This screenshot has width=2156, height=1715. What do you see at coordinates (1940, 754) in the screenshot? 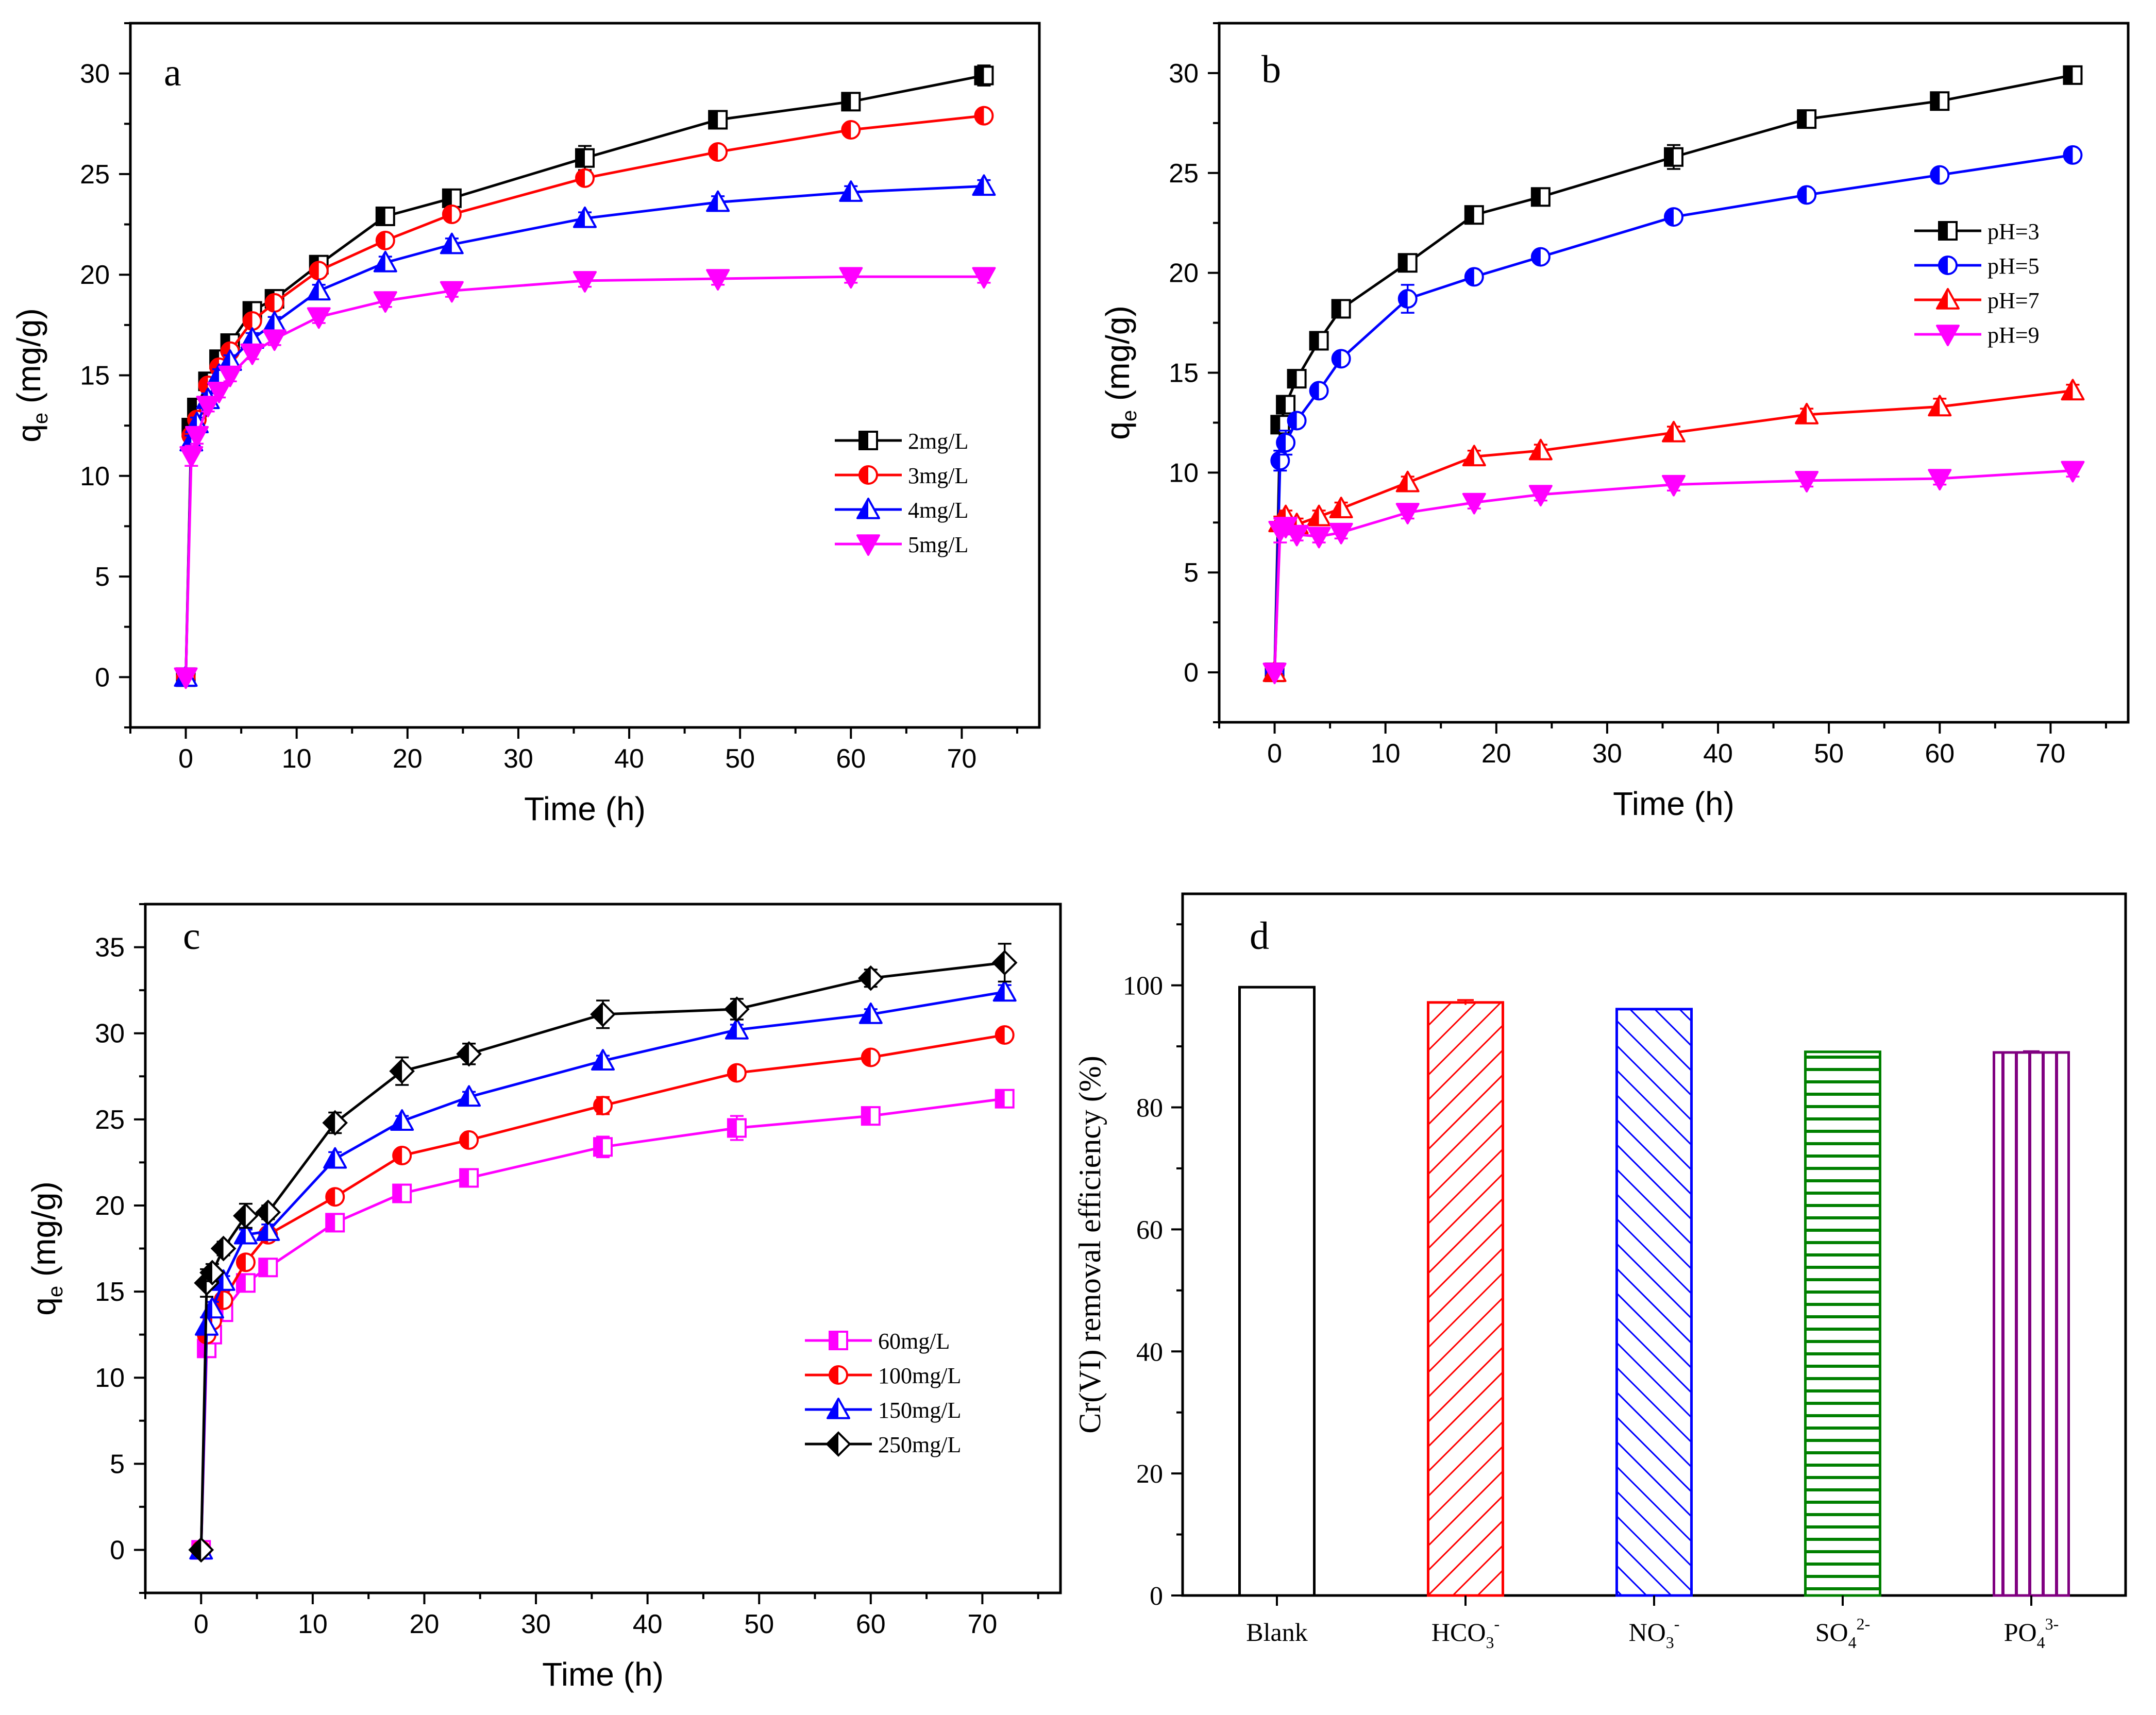
I see `panel-b-x-tick-label: 60` at bounding box center [1940, 754].